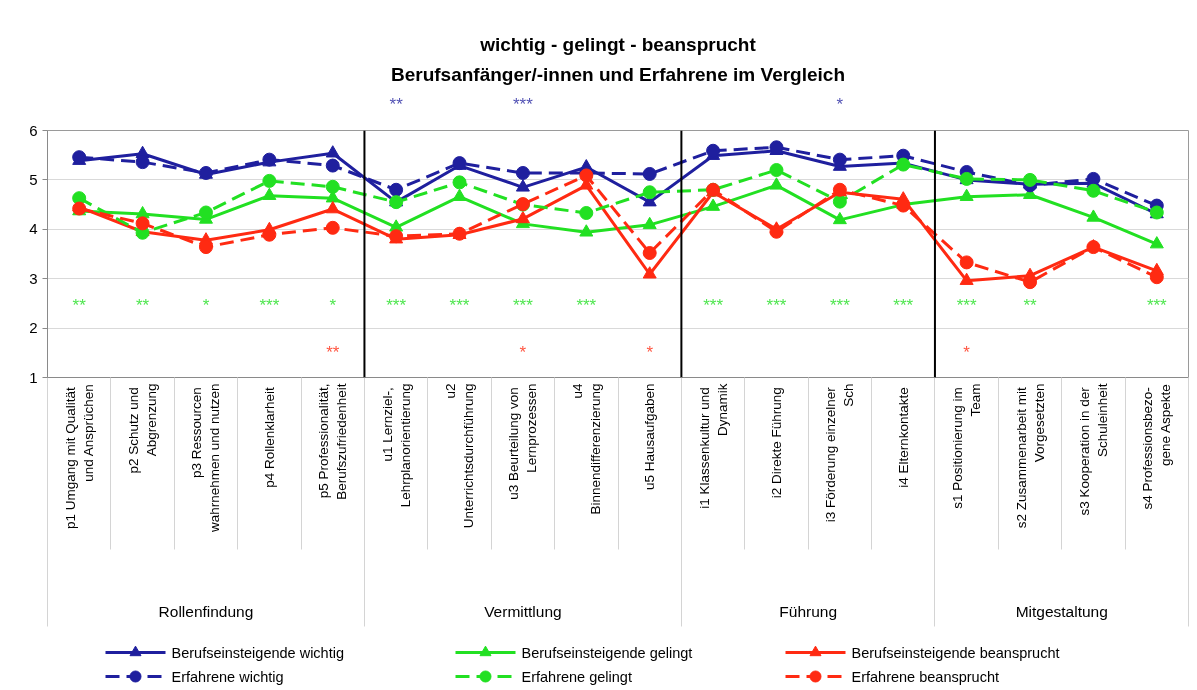 The image size is (1197, 690). I want to click on x-tick-label: s1 Positionierung im Team, so click(967, 446).